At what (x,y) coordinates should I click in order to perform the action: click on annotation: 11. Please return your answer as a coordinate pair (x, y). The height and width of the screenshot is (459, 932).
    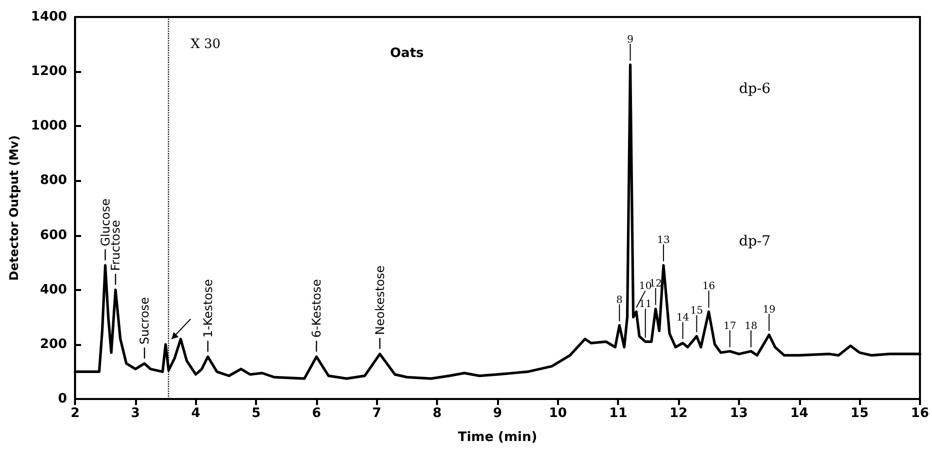
    Looking at the image, I should click on (645, 304).